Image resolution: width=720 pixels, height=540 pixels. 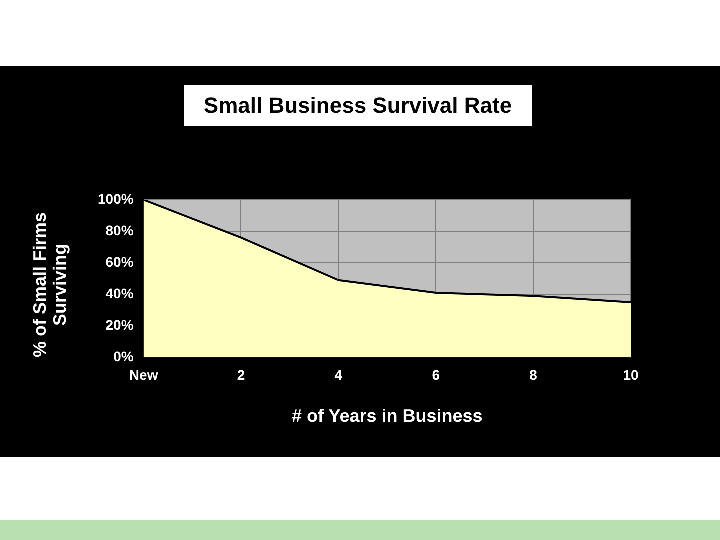 What do you see at coordinates (120, 293) in the screenshot?
I see `y-tick-label: 40%` at bounding box center [120, 293].